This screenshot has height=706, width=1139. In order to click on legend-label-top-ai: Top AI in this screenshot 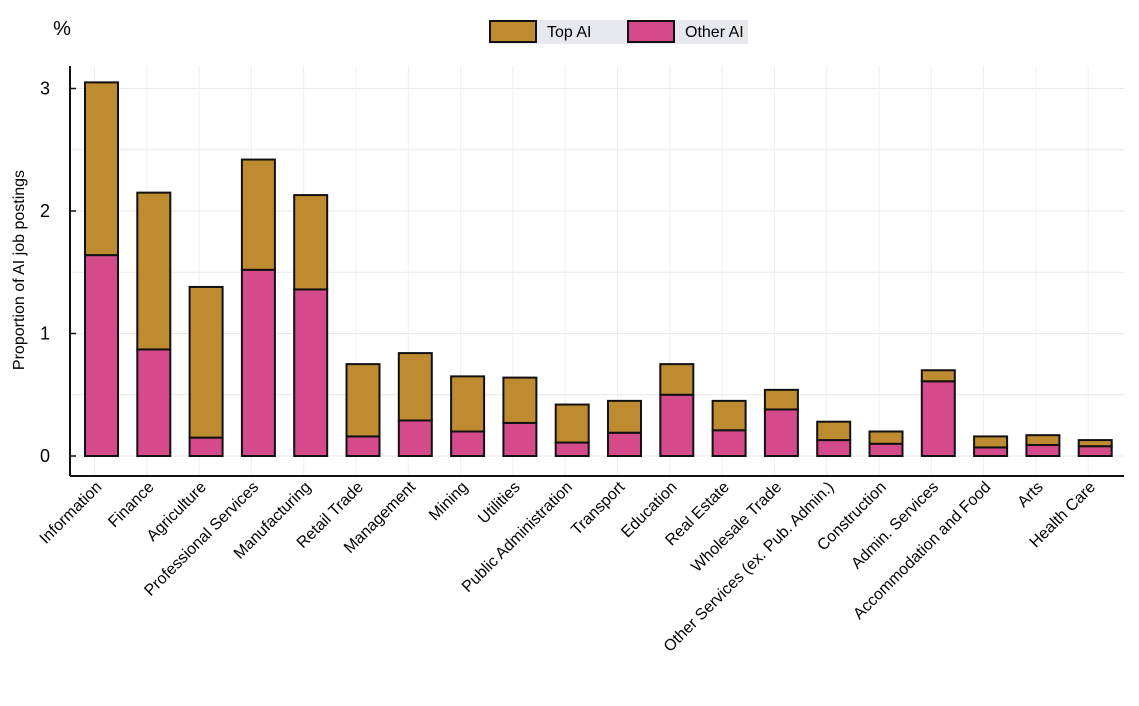, I will do `click(569, 32)`.